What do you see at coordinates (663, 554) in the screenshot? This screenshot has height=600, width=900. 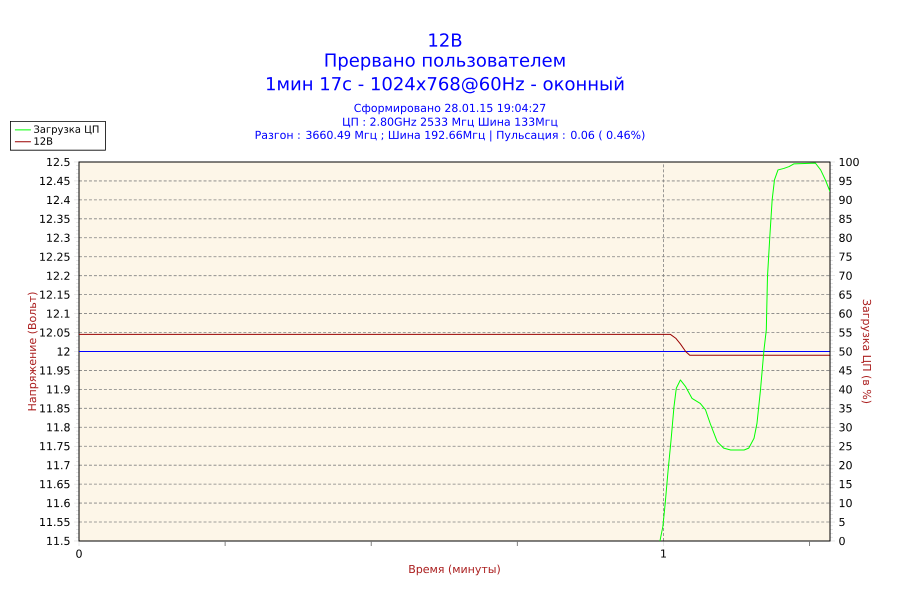 I see `x-tick-label: 1` at bounding box center [663, 554].